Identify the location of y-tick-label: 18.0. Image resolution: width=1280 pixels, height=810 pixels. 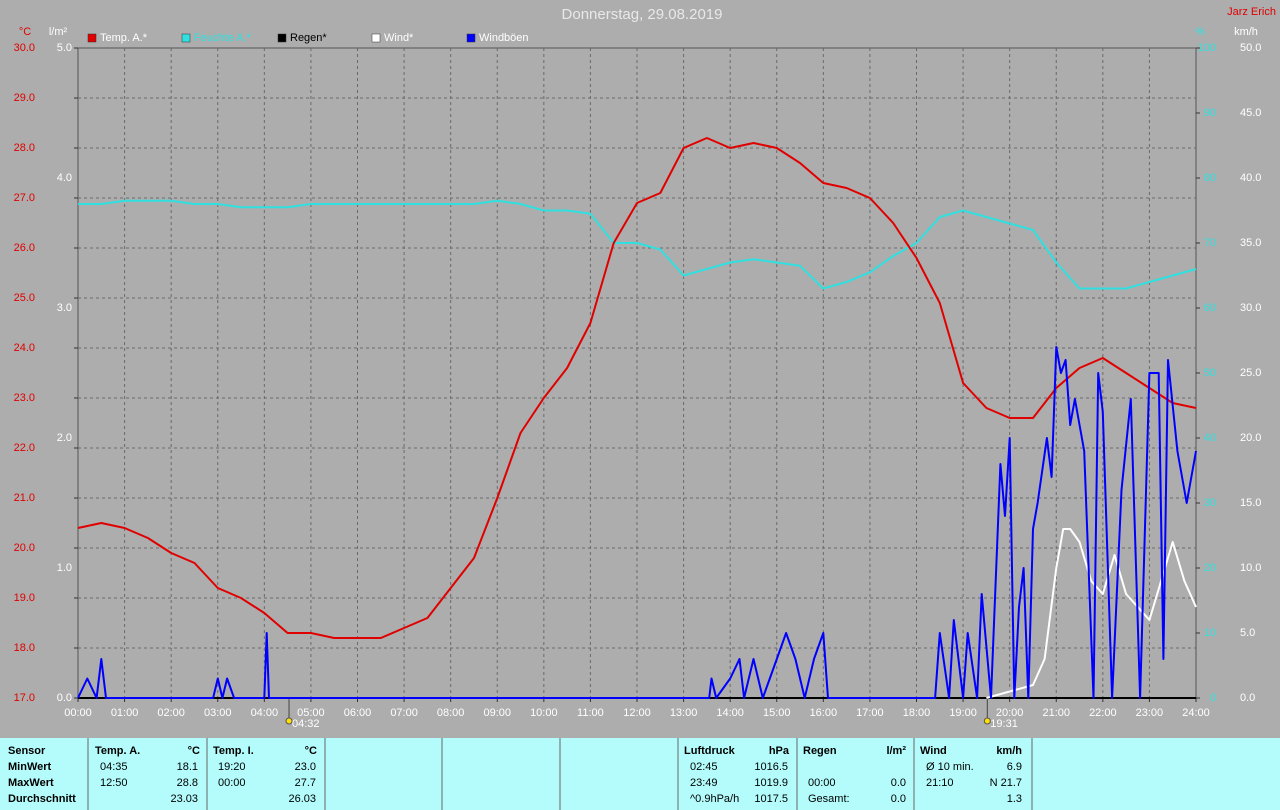
(24, 648).